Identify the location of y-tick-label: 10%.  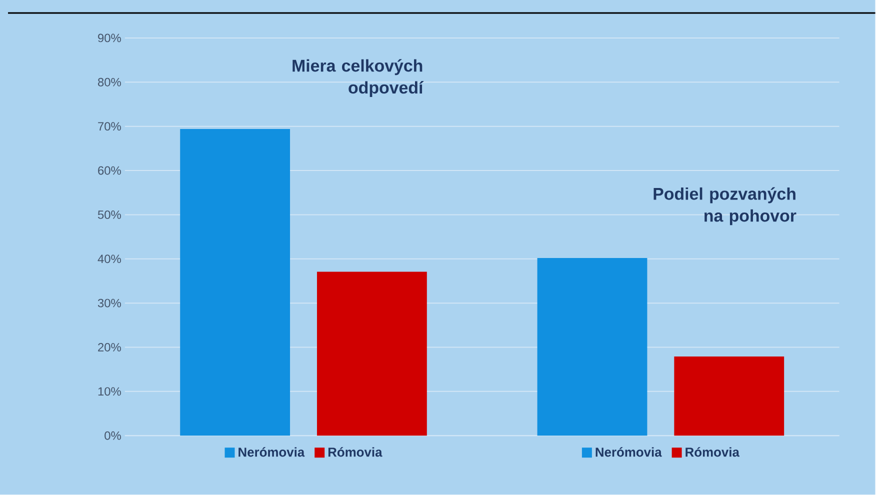
(109, 391).